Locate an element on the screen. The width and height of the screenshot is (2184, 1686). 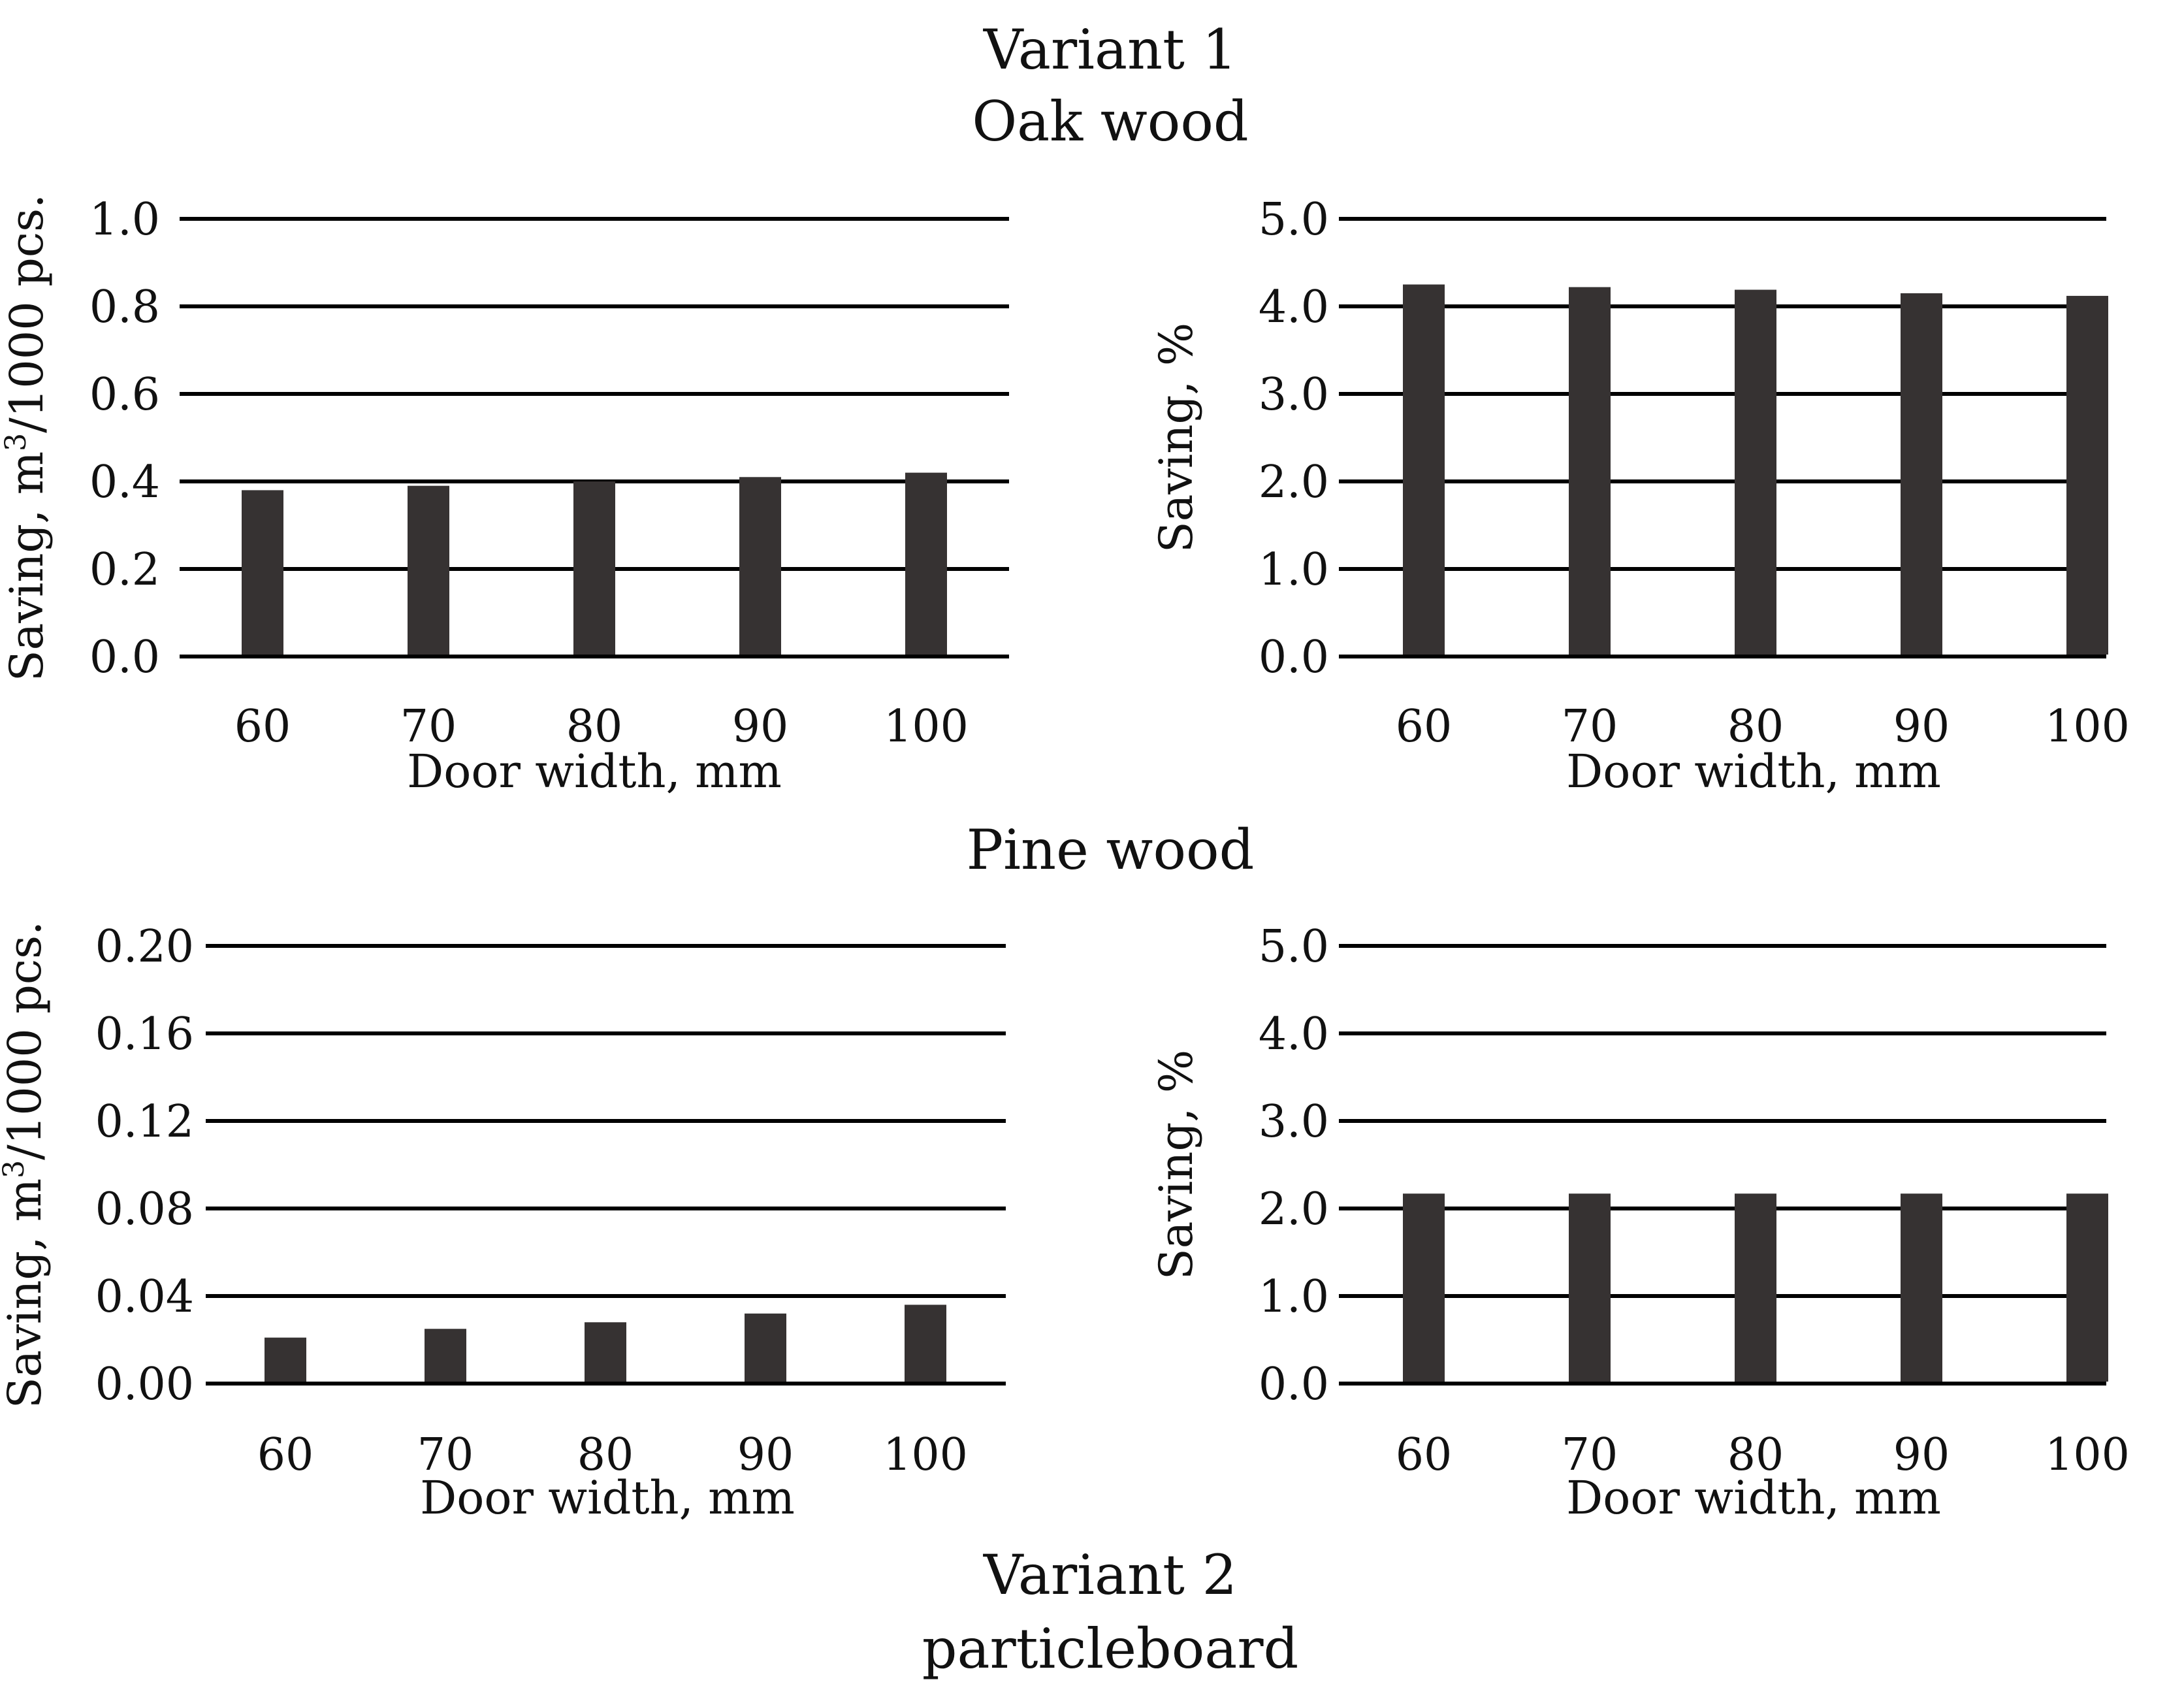
pine-wood-heading: Pine wood is located at coordinates (1111, 850).